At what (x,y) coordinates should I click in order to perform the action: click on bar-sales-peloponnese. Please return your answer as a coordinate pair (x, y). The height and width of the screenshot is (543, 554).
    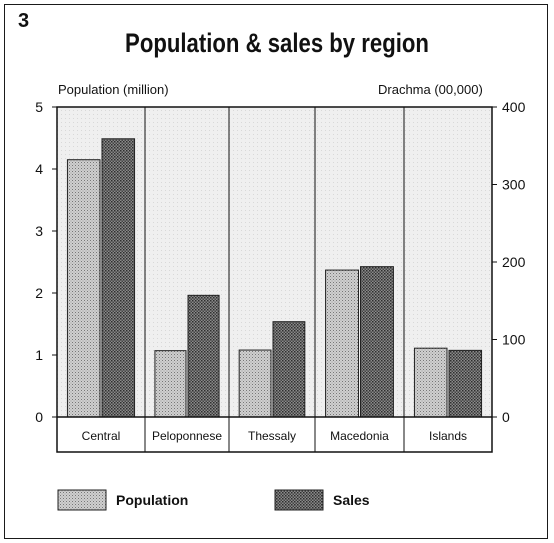
    Looking at the image, I should click on (203, 356).